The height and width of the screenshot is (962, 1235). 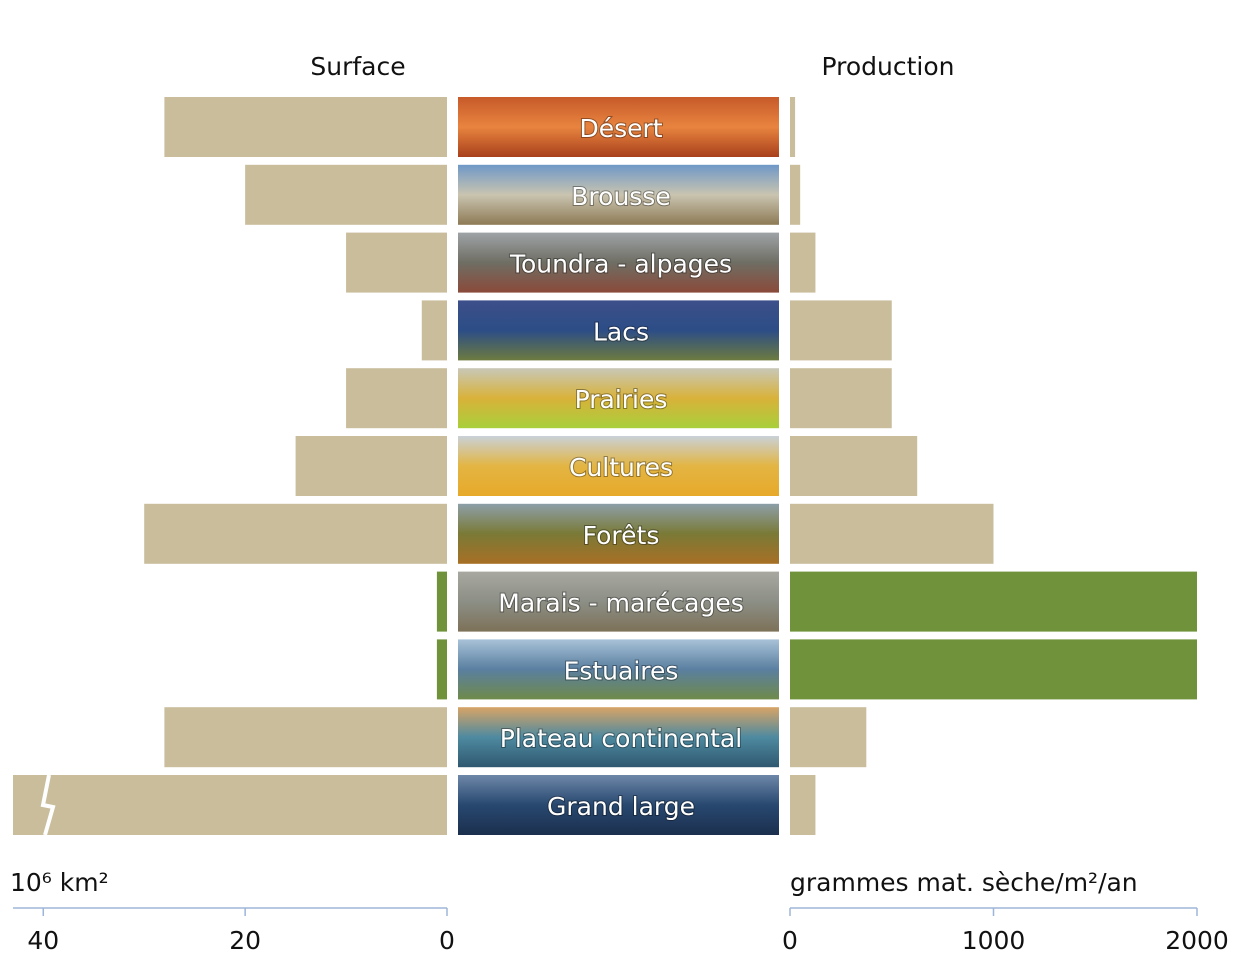 I want to click on category-label: Toundra - alpages, so click(x=620, y=264).